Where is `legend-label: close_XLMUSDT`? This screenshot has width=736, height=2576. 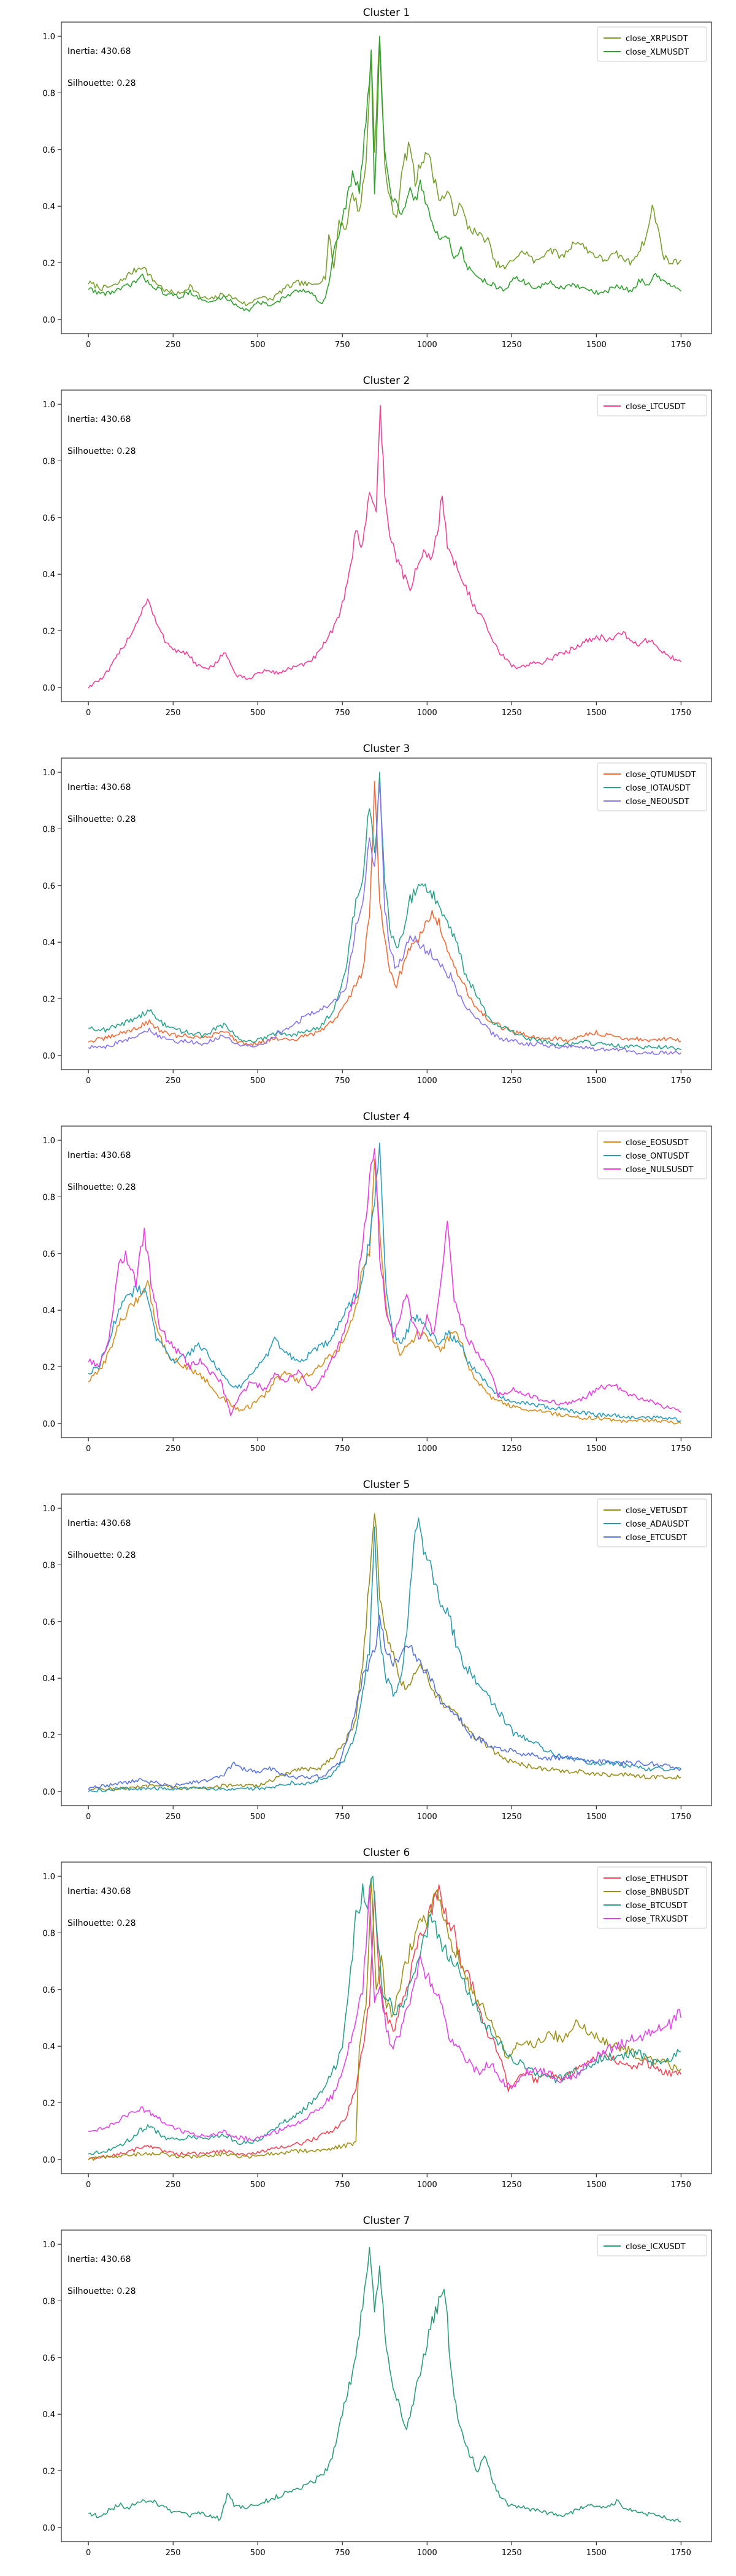
legend-label: close_XLMUSDT is located at coordinates (657, 52).